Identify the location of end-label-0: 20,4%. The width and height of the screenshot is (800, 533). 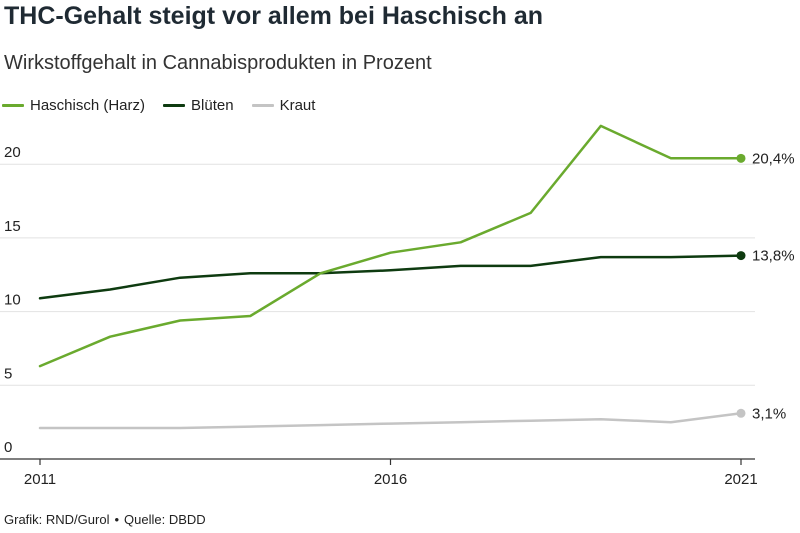
(773, 158).